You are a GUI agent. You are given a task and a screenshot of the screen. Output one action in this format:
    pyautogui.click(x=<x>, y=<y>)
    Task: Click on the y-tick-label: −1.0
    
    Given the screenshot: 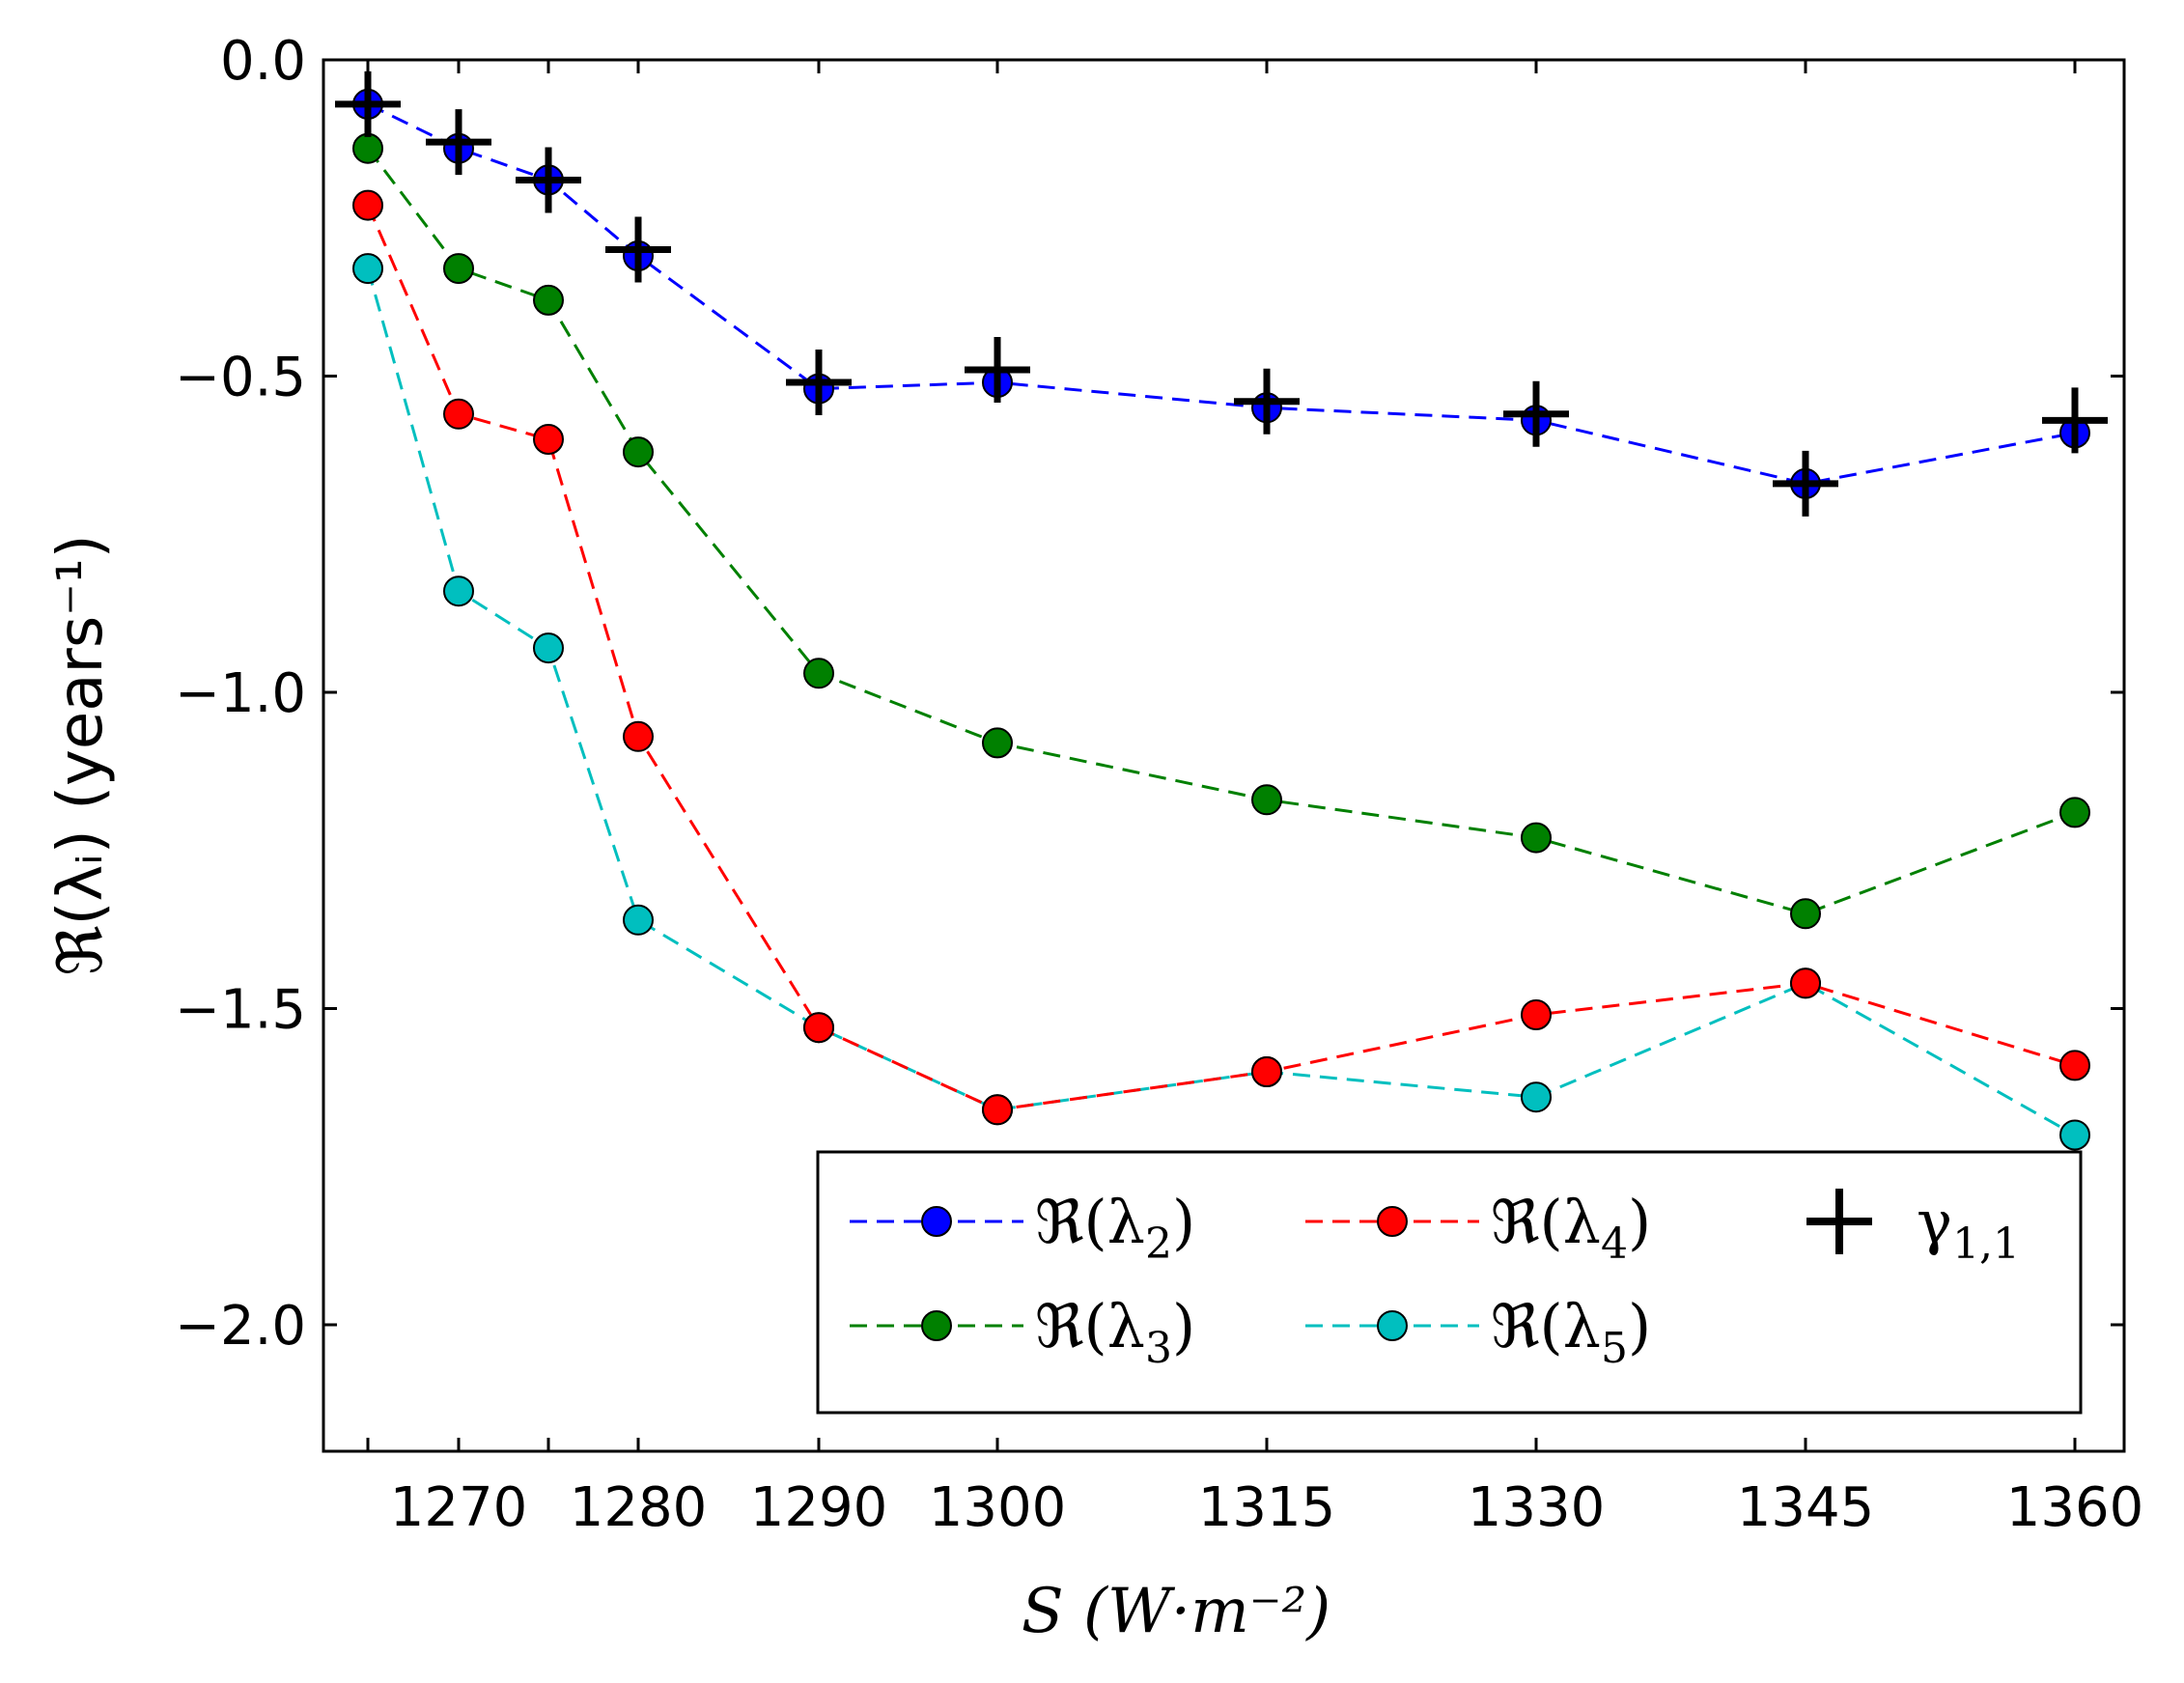 What is the action you would take?
    pyautogui.click(x=241, y=693)
    